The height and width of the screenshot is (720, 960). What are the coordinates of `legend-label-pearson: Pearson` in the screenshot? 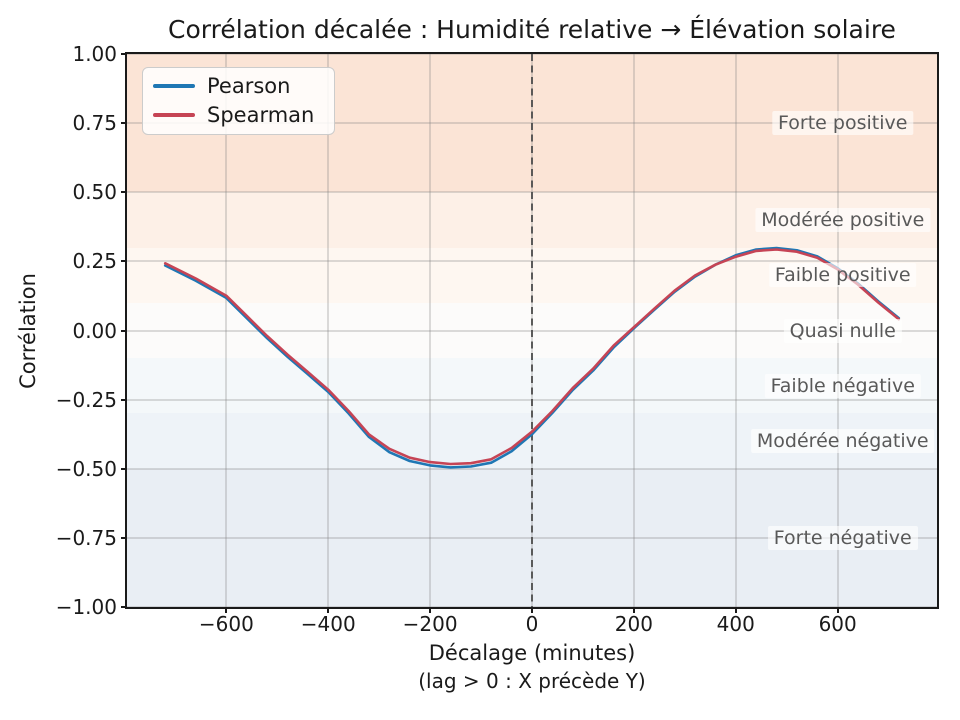 It's located at (249, 86).